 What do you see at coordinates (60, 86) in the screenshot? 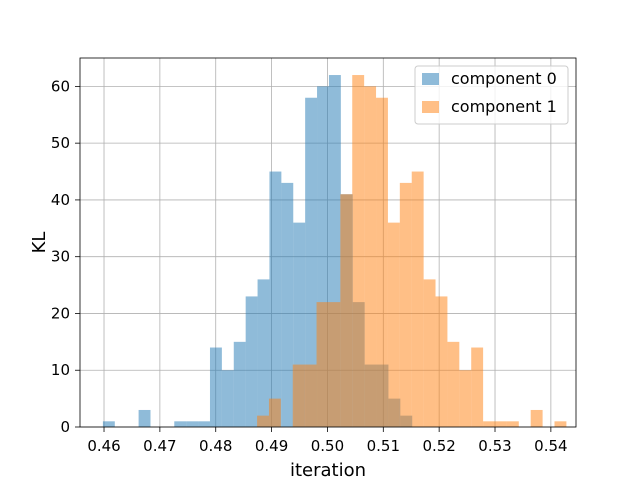
I see `y-tick-label: 60` at bounding box center [60, 86].